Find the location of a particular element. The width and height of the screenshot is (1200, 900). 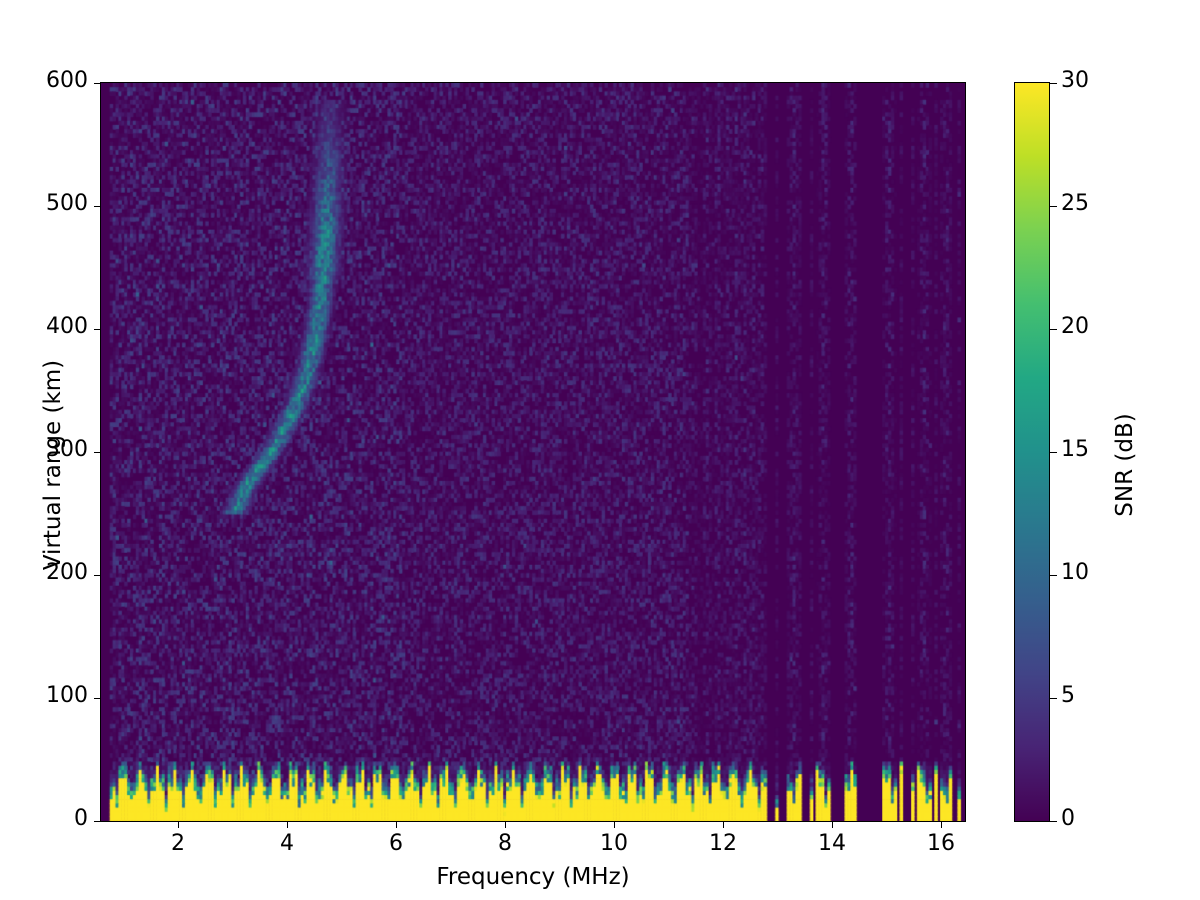

y-tick-label-300: 300 is located at coordinates (67, 449).